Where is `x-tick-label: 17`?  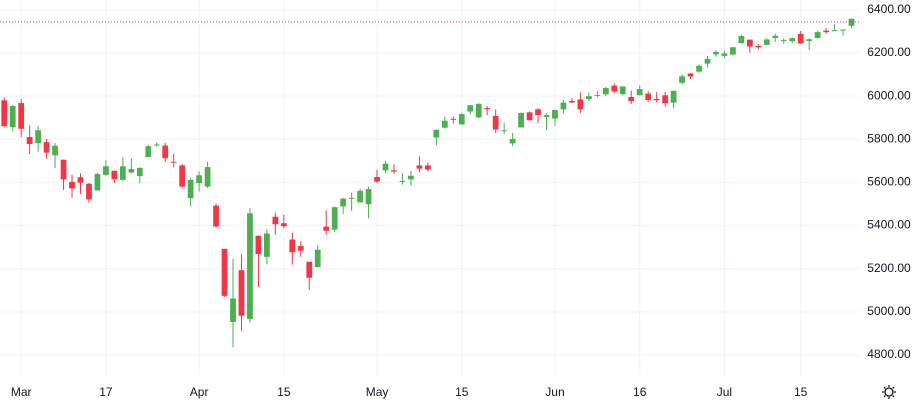
x-tick-label: 17 is located at coordinates (106, 392).